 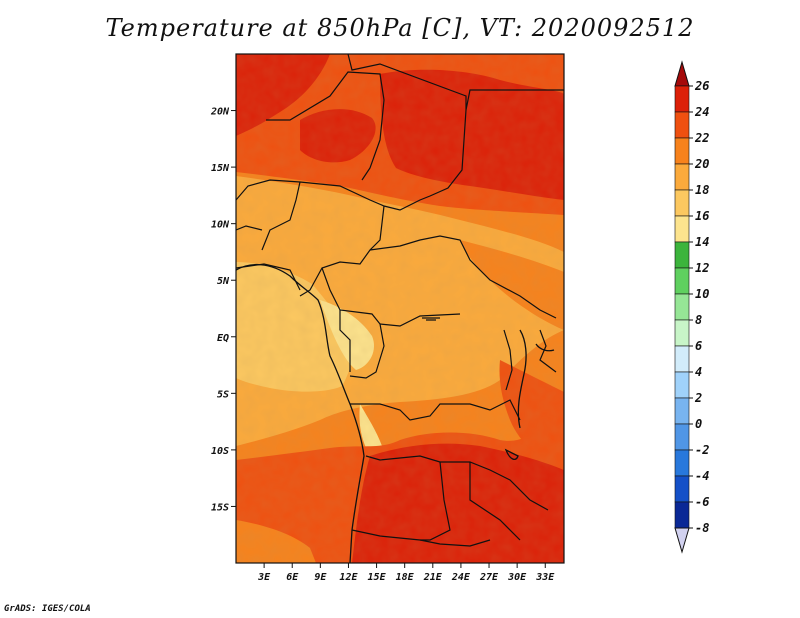 I want to click on lat-tick-label: 5S, so click(x=223, y=394).